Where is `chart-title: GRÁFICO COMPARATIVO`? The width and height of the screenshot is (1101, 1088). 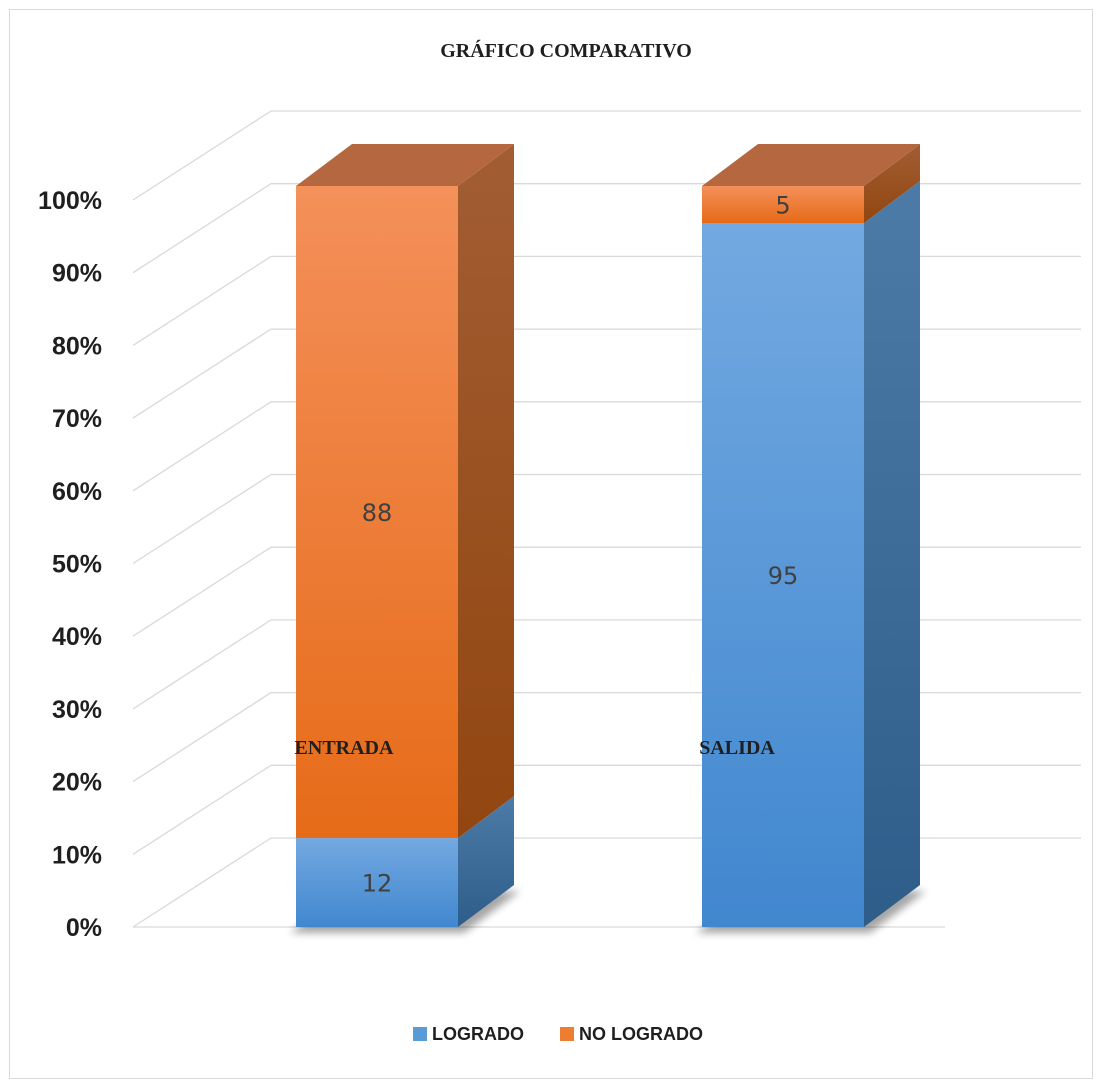
chart-title: GRÁFICO COMPARATIVO is located at coordinates (566, 50).